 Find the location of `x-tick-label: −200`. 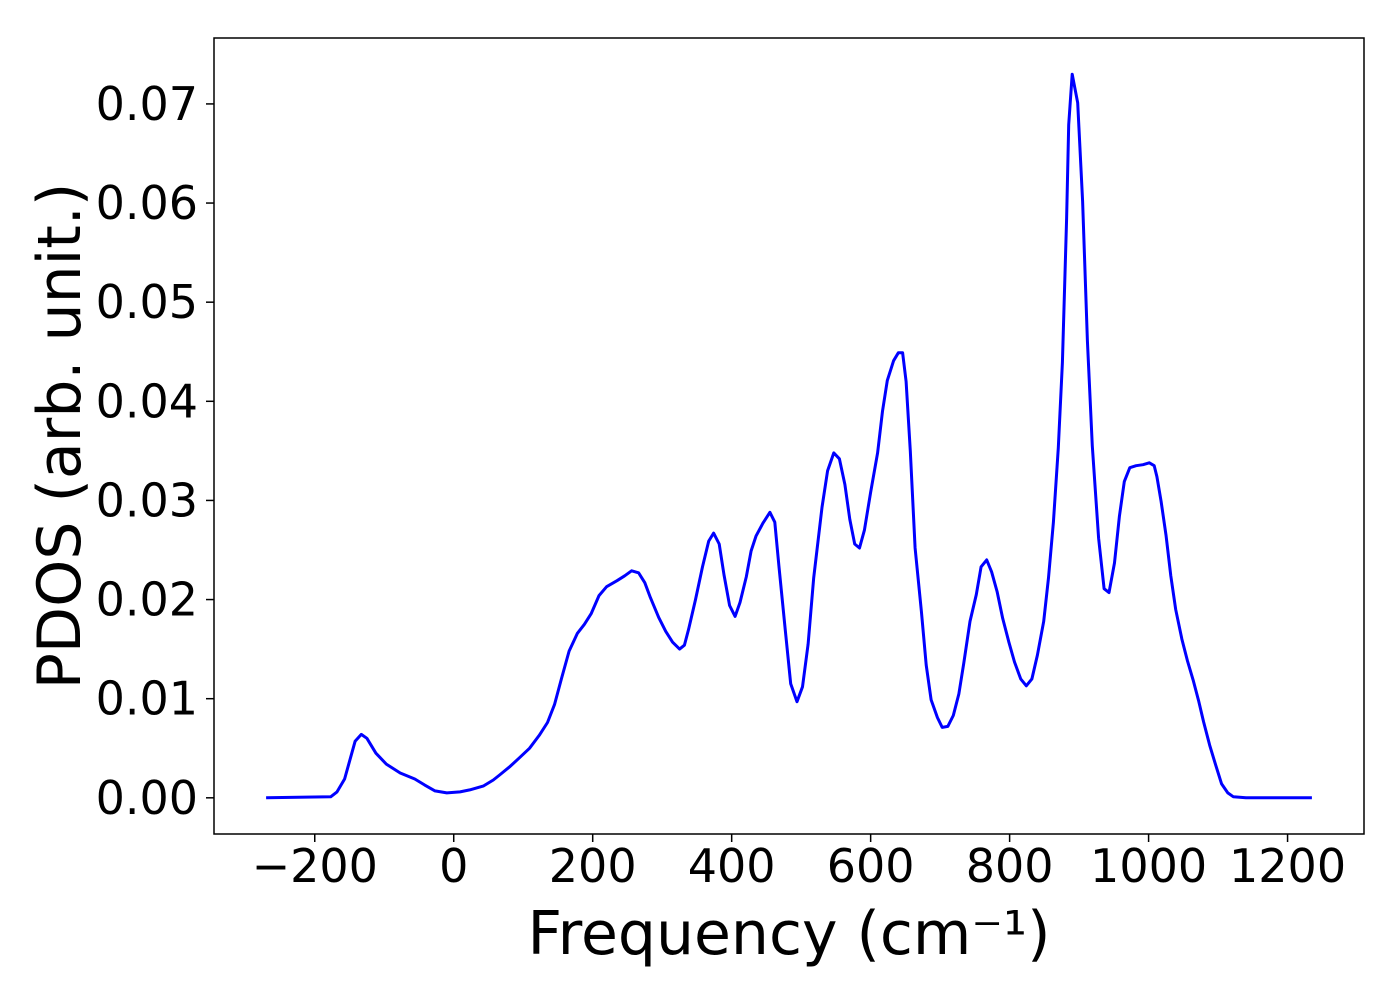

x-tick-label: −200 is located at coordinates (315, 866).